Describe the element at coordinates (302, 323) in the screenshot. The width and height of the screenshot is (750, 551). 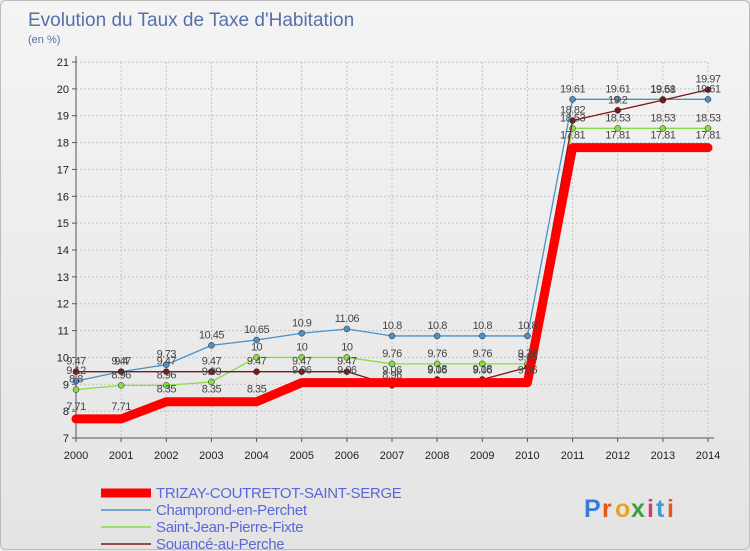
I see `data-label-1: 10.9` at that location.